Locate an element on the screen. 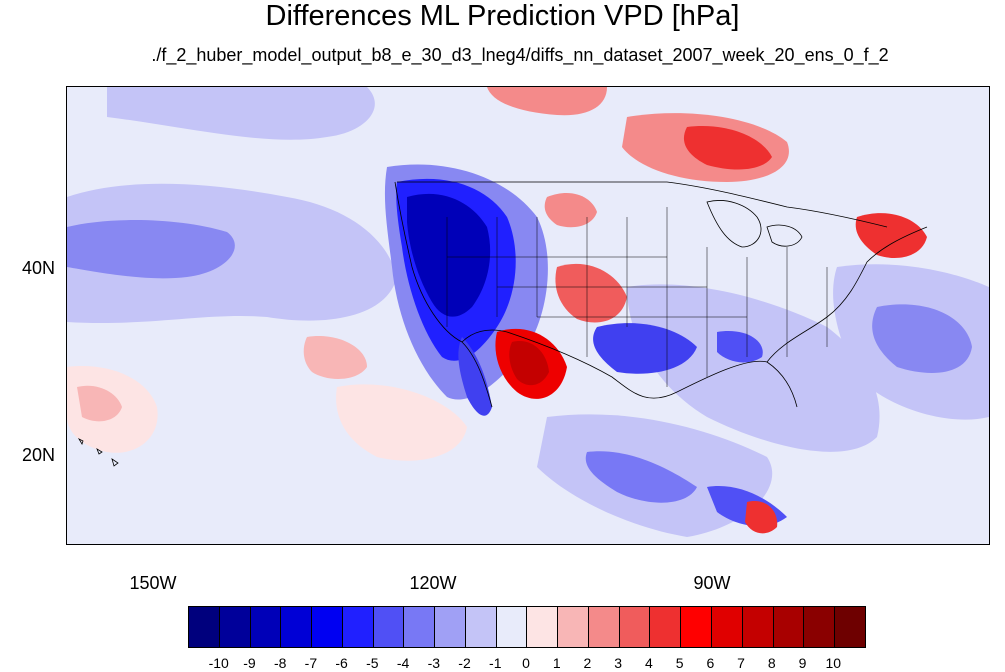 This screenshot has height=672, width=1005. colorbar-tick-label: -3 is located at coordinates (434, 663).